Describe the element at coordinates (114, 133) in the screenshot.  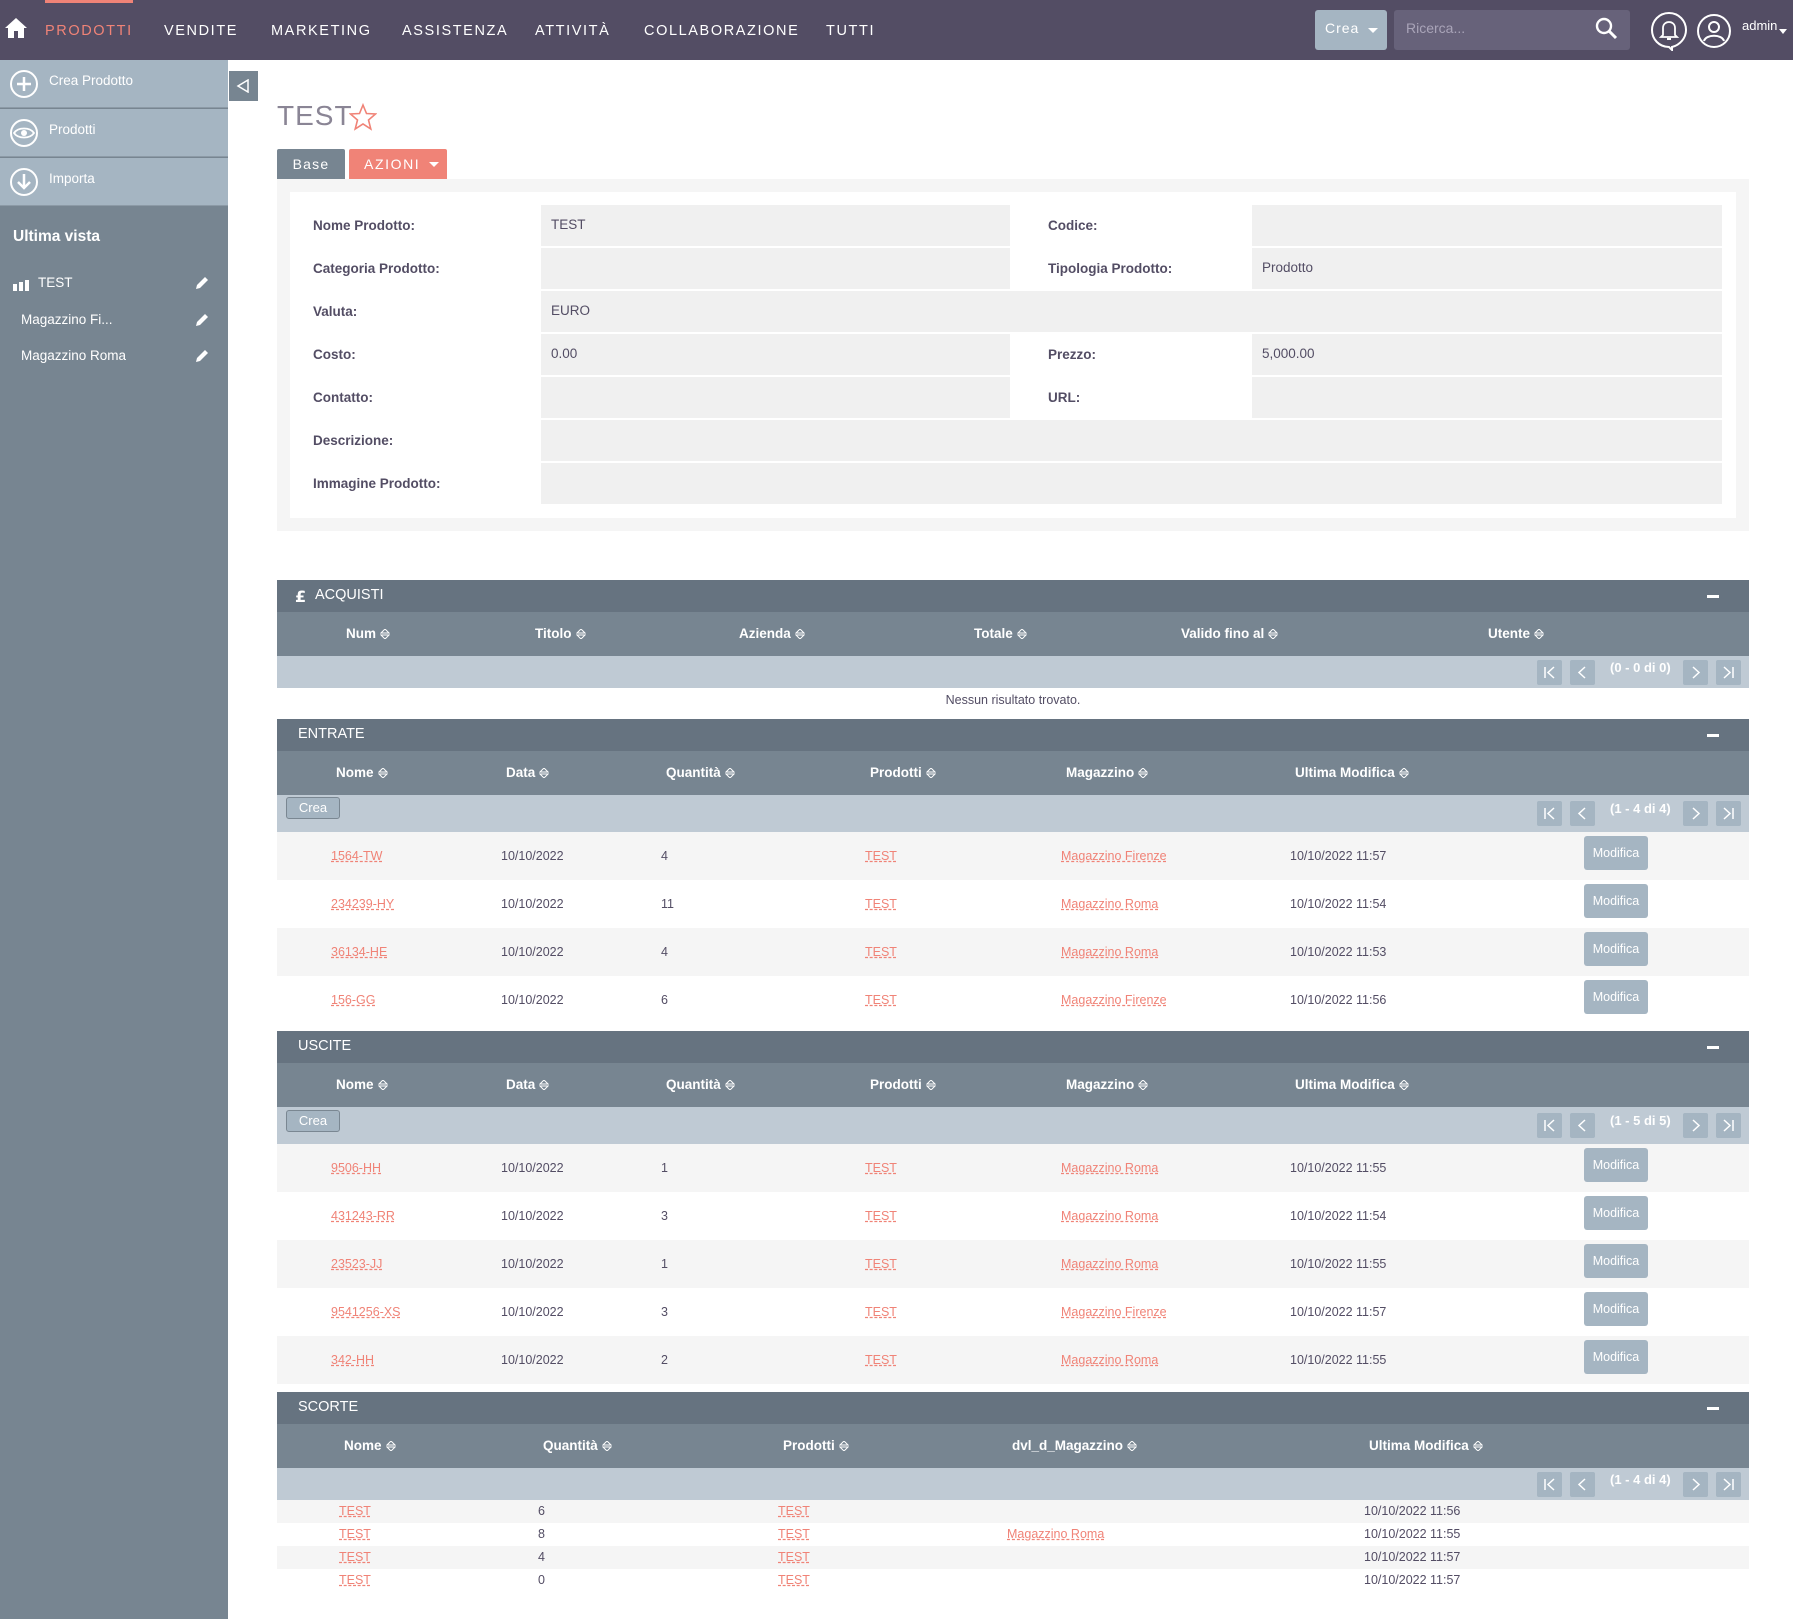
I see `sidebar-action-prodotti: Prodotti` at that location.